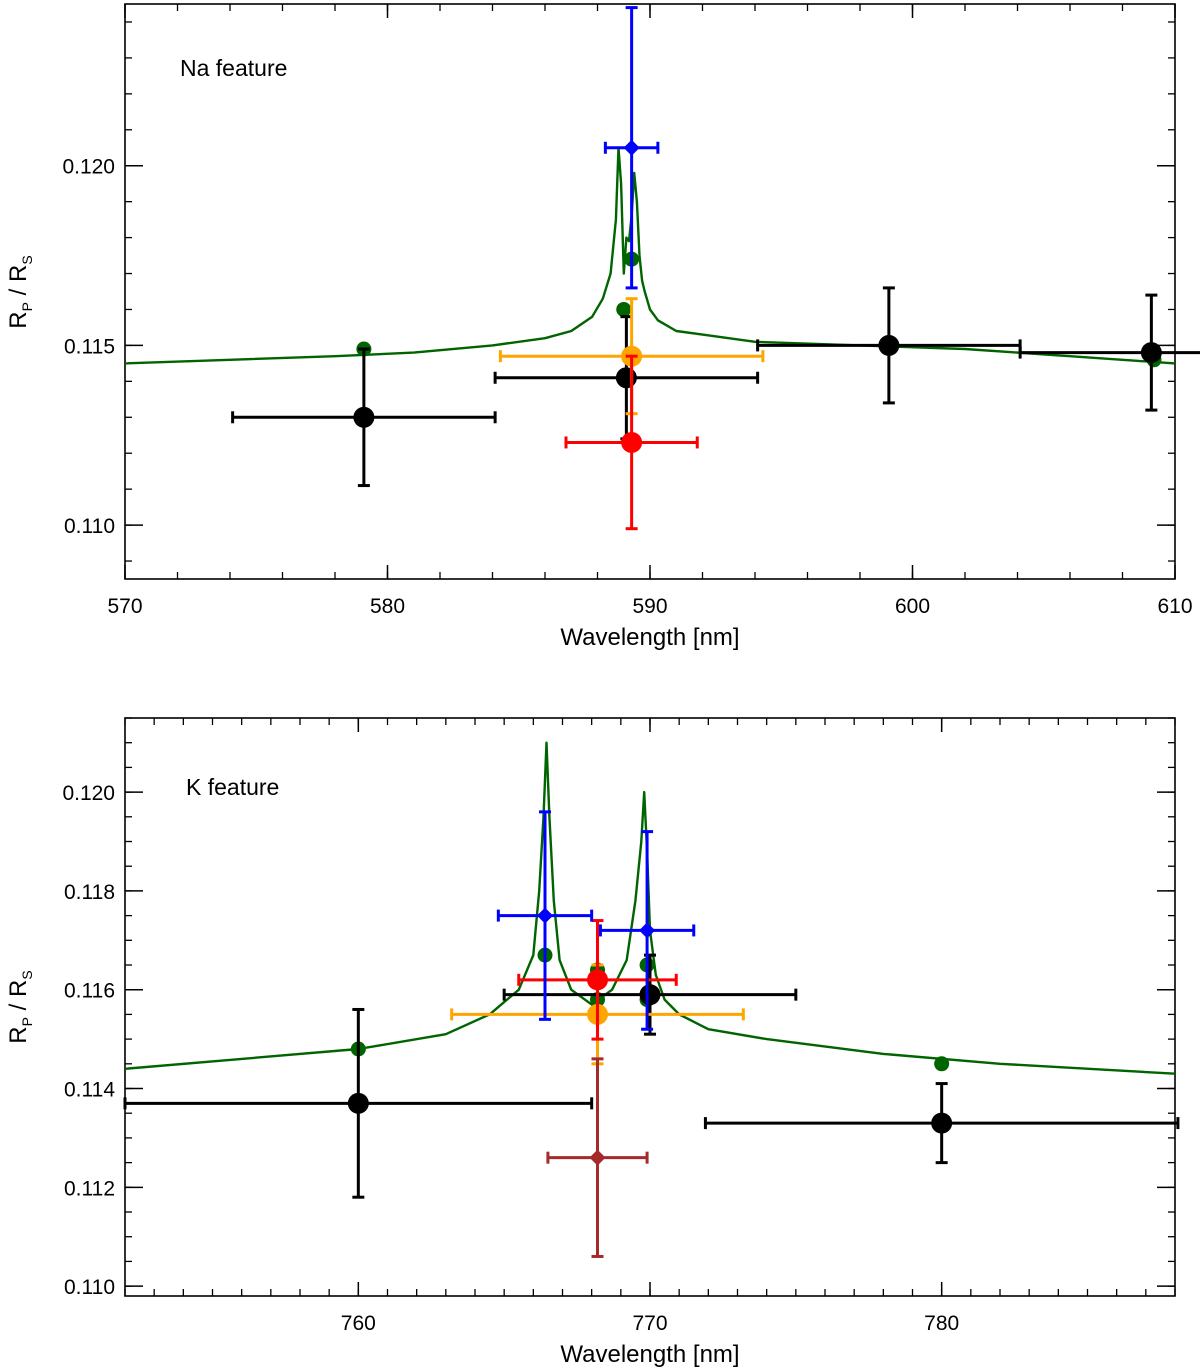  Describe the element at coordinates (233, 68) in the screenshot. I see `panel-annotation: Na feature` at that location.